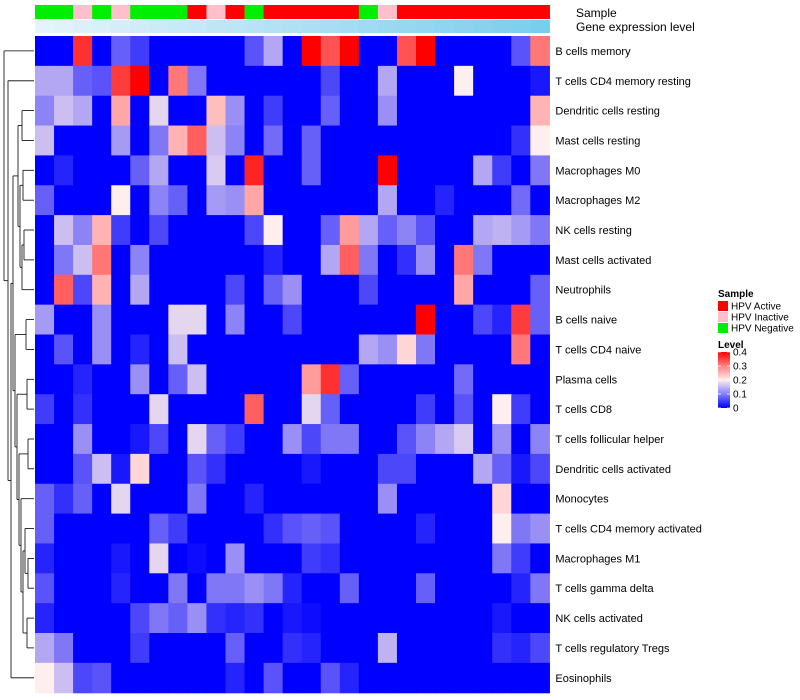 The height and width of the screenshot is (700, 800). I want to click on level-legend-label: 0, so click(736, 409).